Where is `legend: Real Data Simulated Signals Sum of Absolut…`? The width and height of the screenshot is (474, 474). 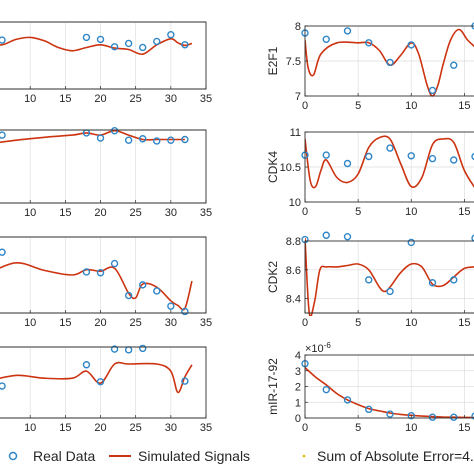 legend: Real Data Simulated Signals Sum of Absolut… is located at coordinates (241, 456).